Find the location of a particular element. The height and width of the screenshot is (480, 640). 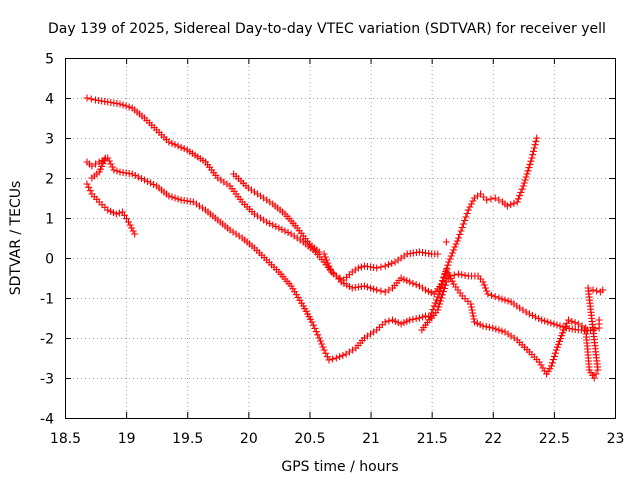

y-tick-label: 4 is located at coordinates (49, 100).